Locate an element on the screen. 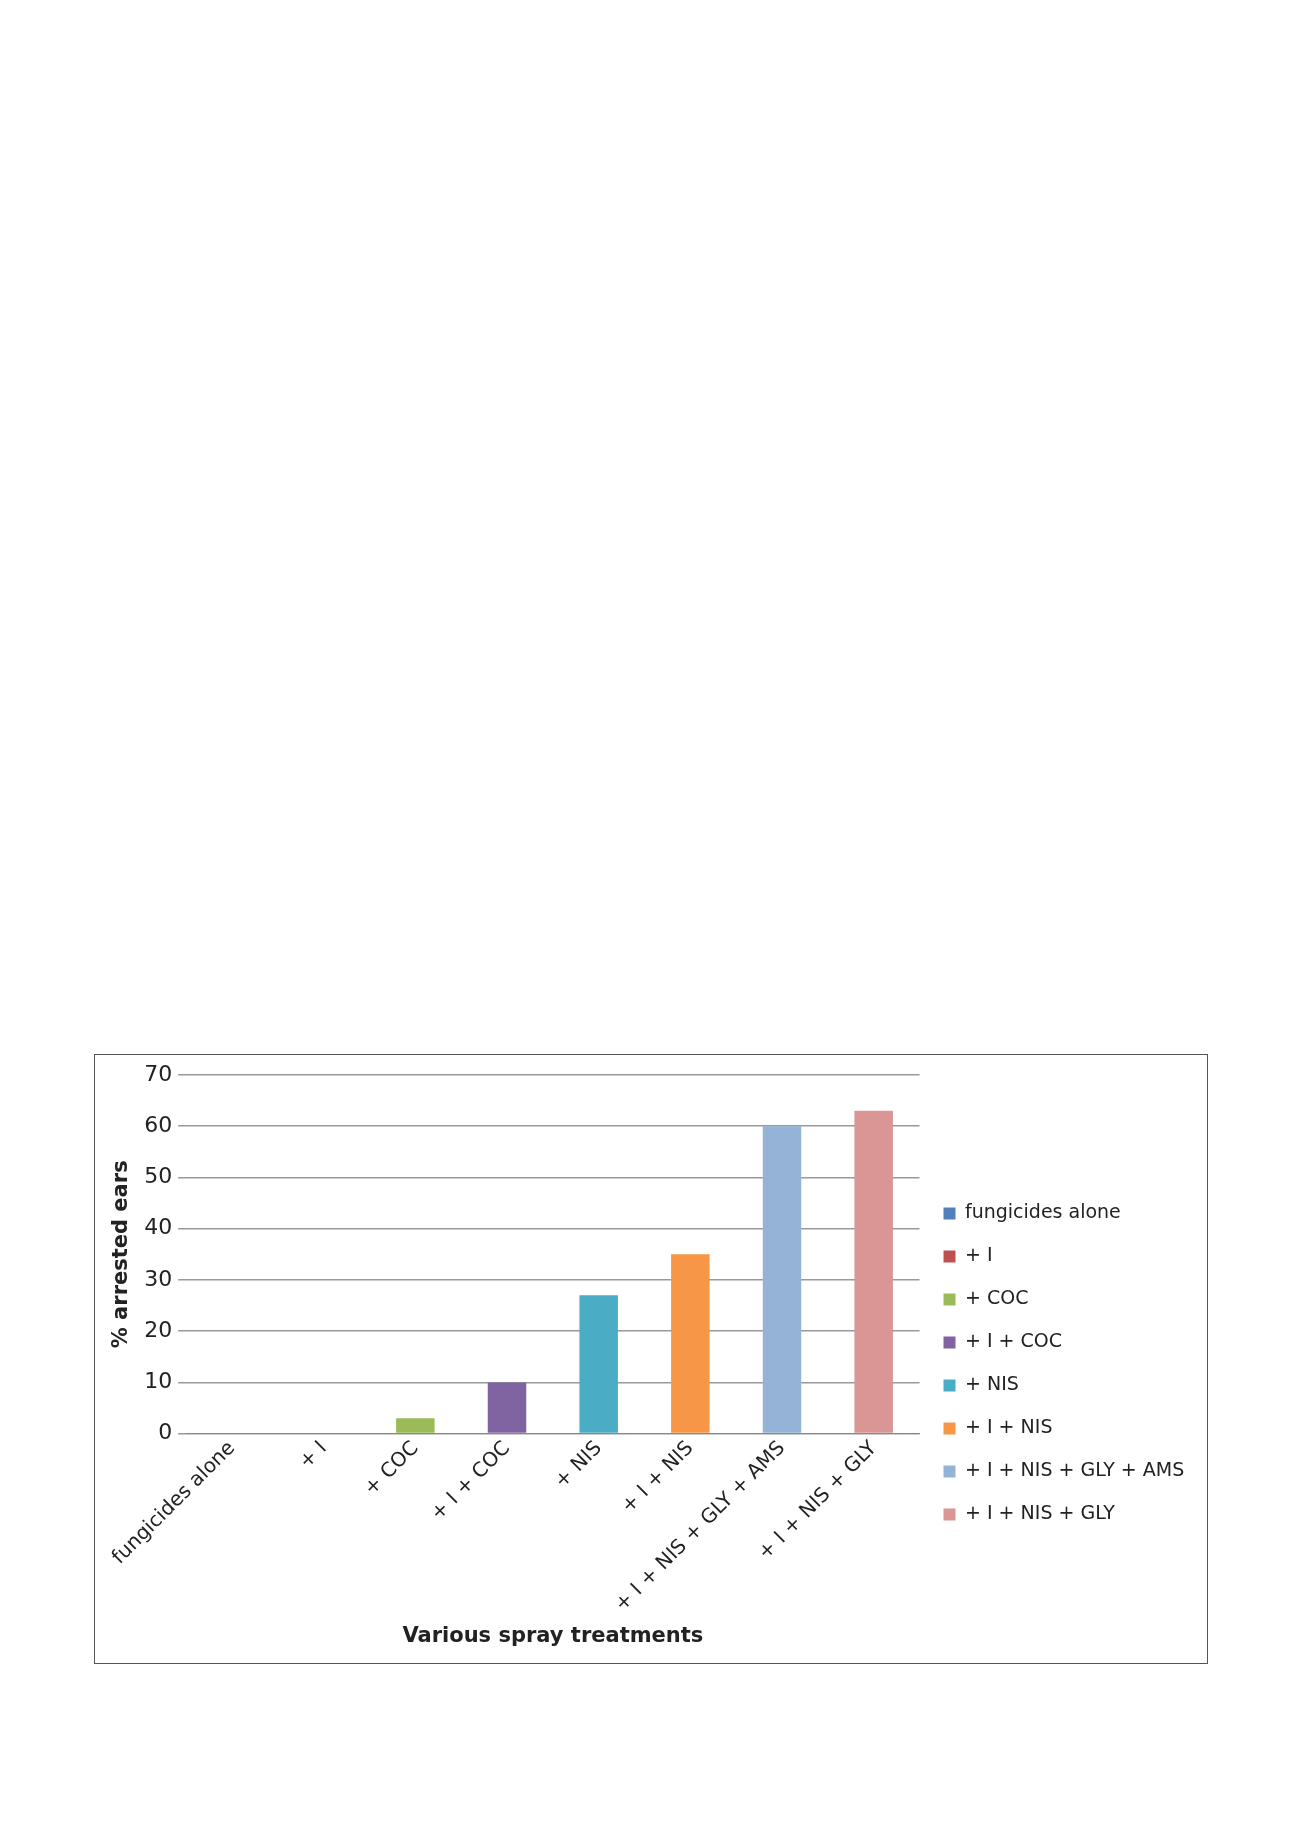  x-tick-label: + I + NIS is located at coordinates (656, 1476).